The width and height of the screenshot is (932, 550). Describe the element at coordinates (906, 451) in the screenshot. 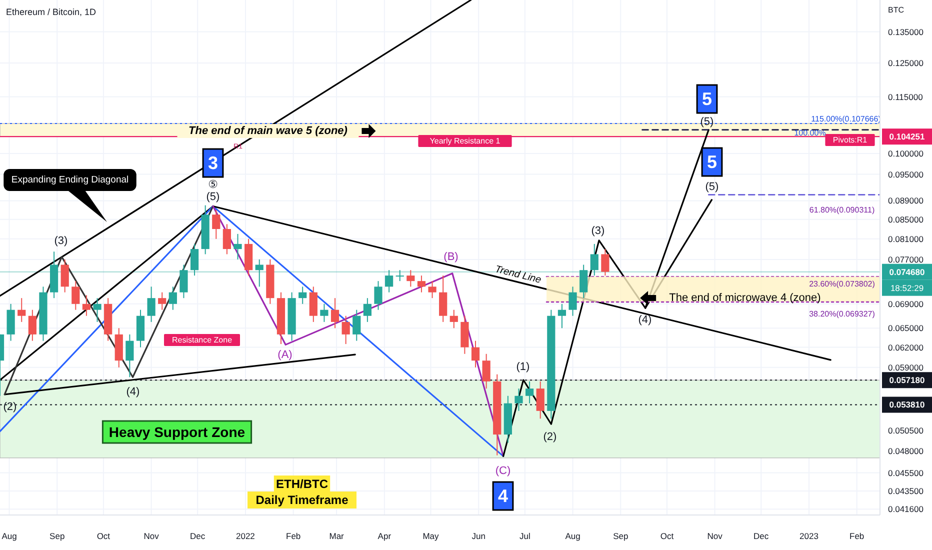

I see `y-tick-label: 0.048000` at that location.